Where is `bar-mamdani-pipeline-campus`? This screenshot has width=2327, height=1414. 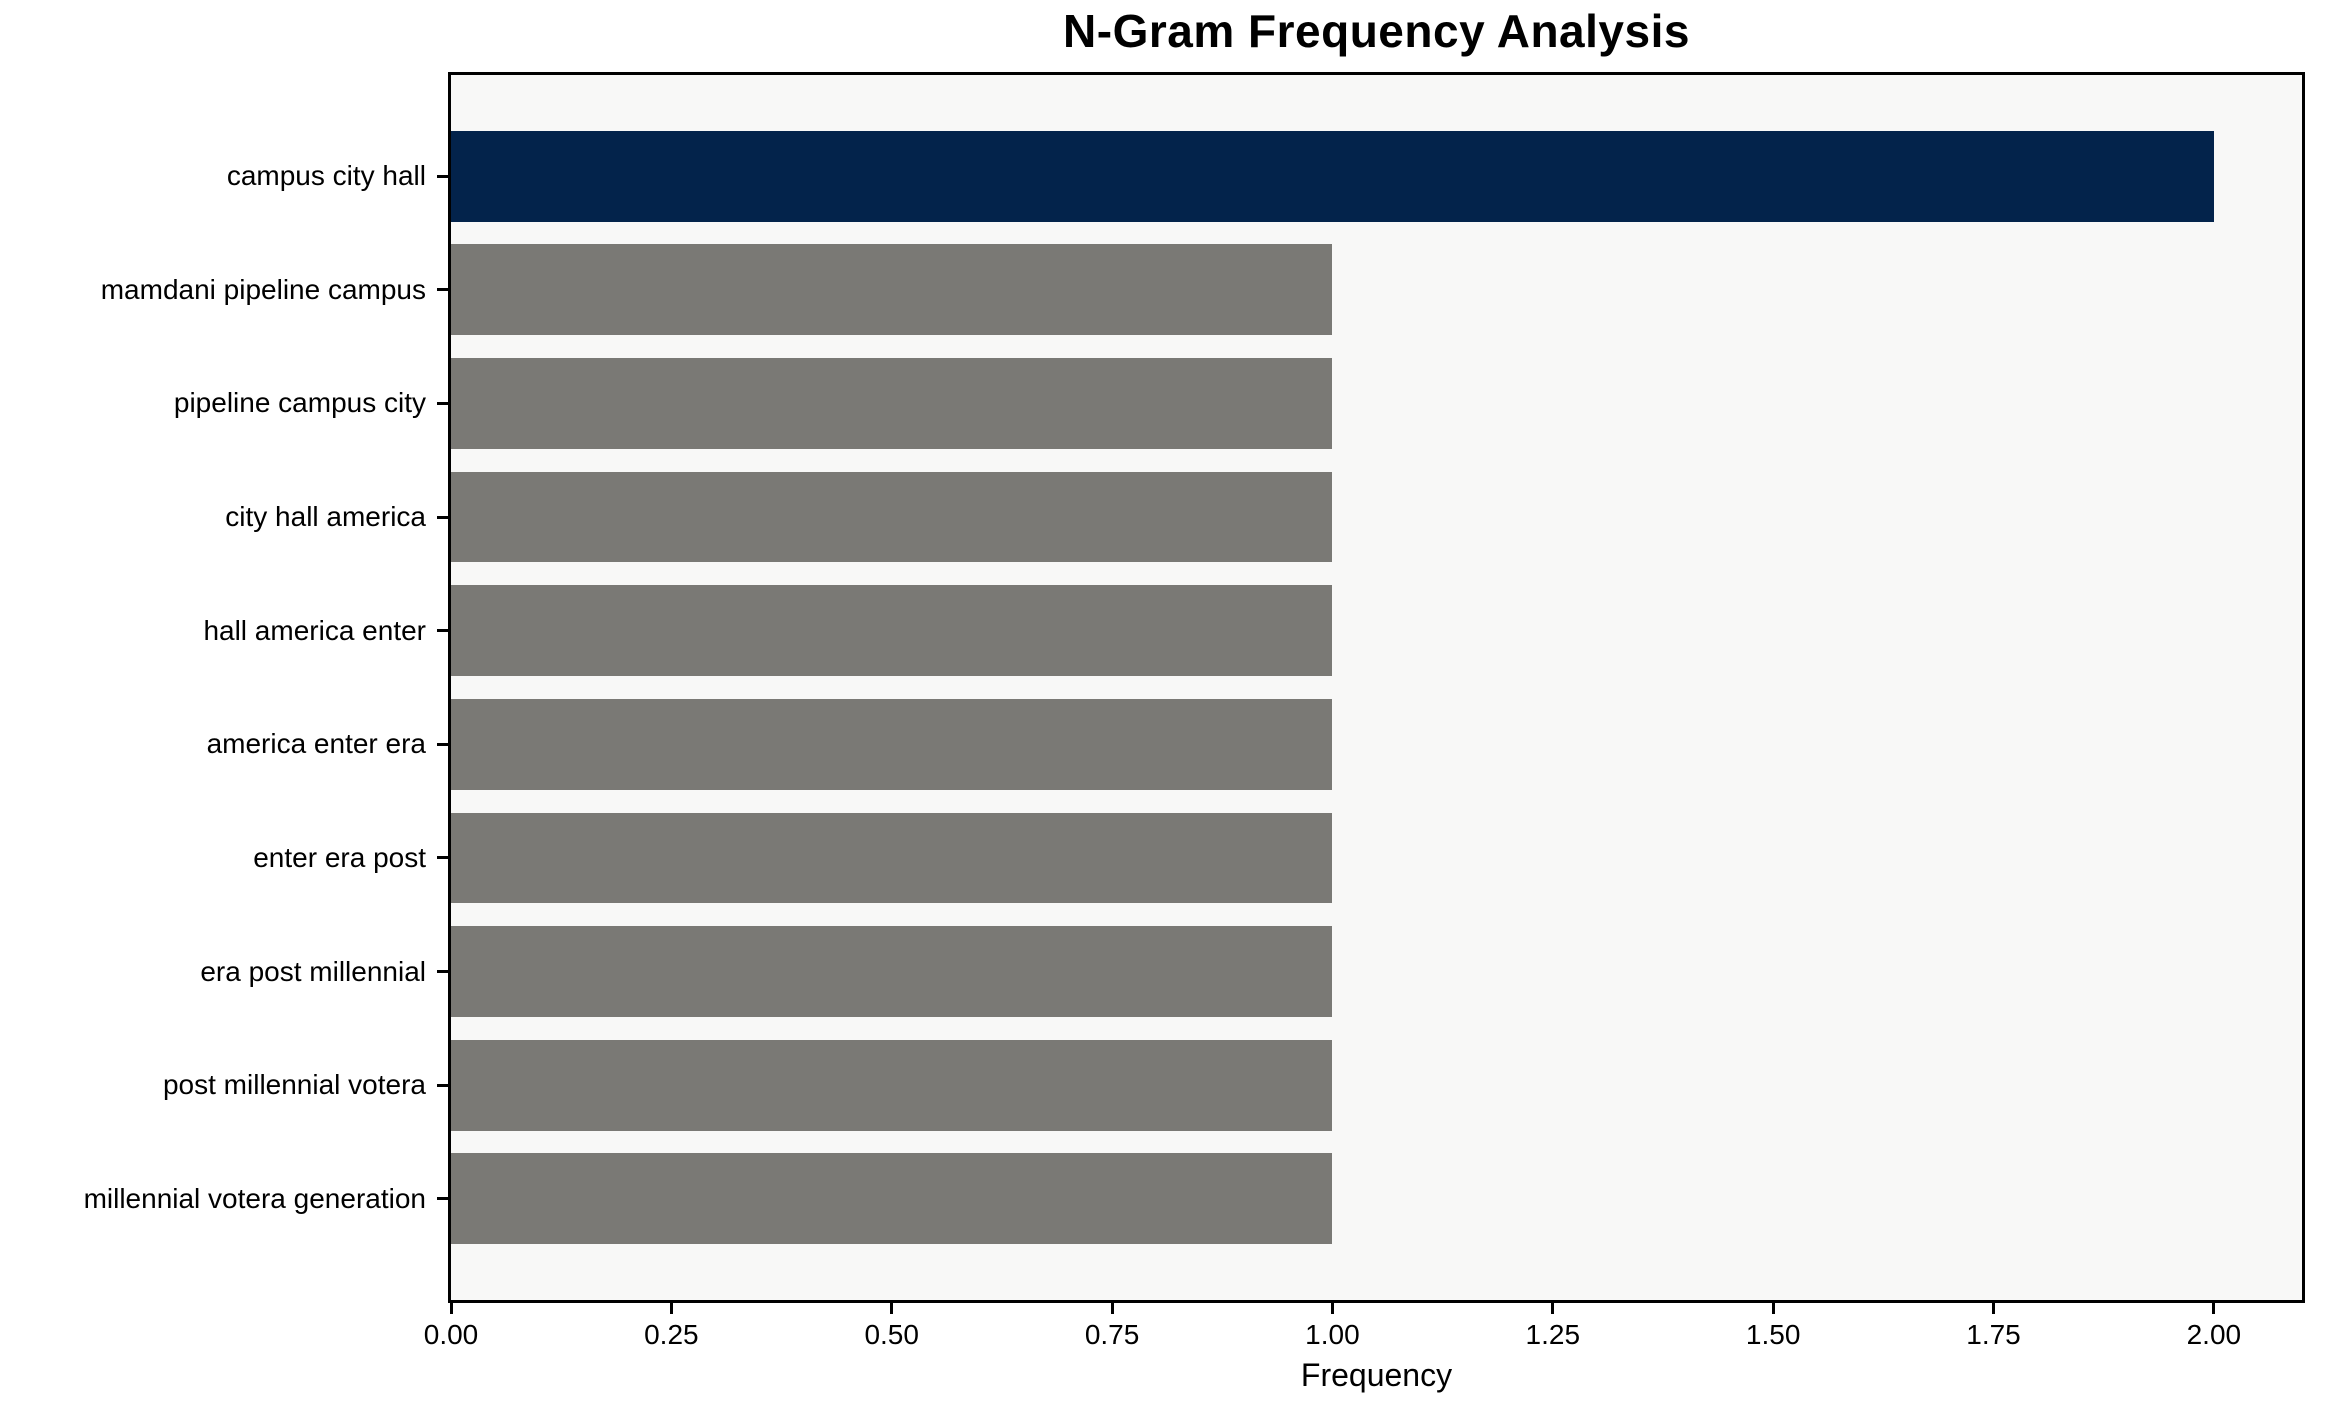
bar-mamdani-pipeline-campus is located at coordinates (892, 290).